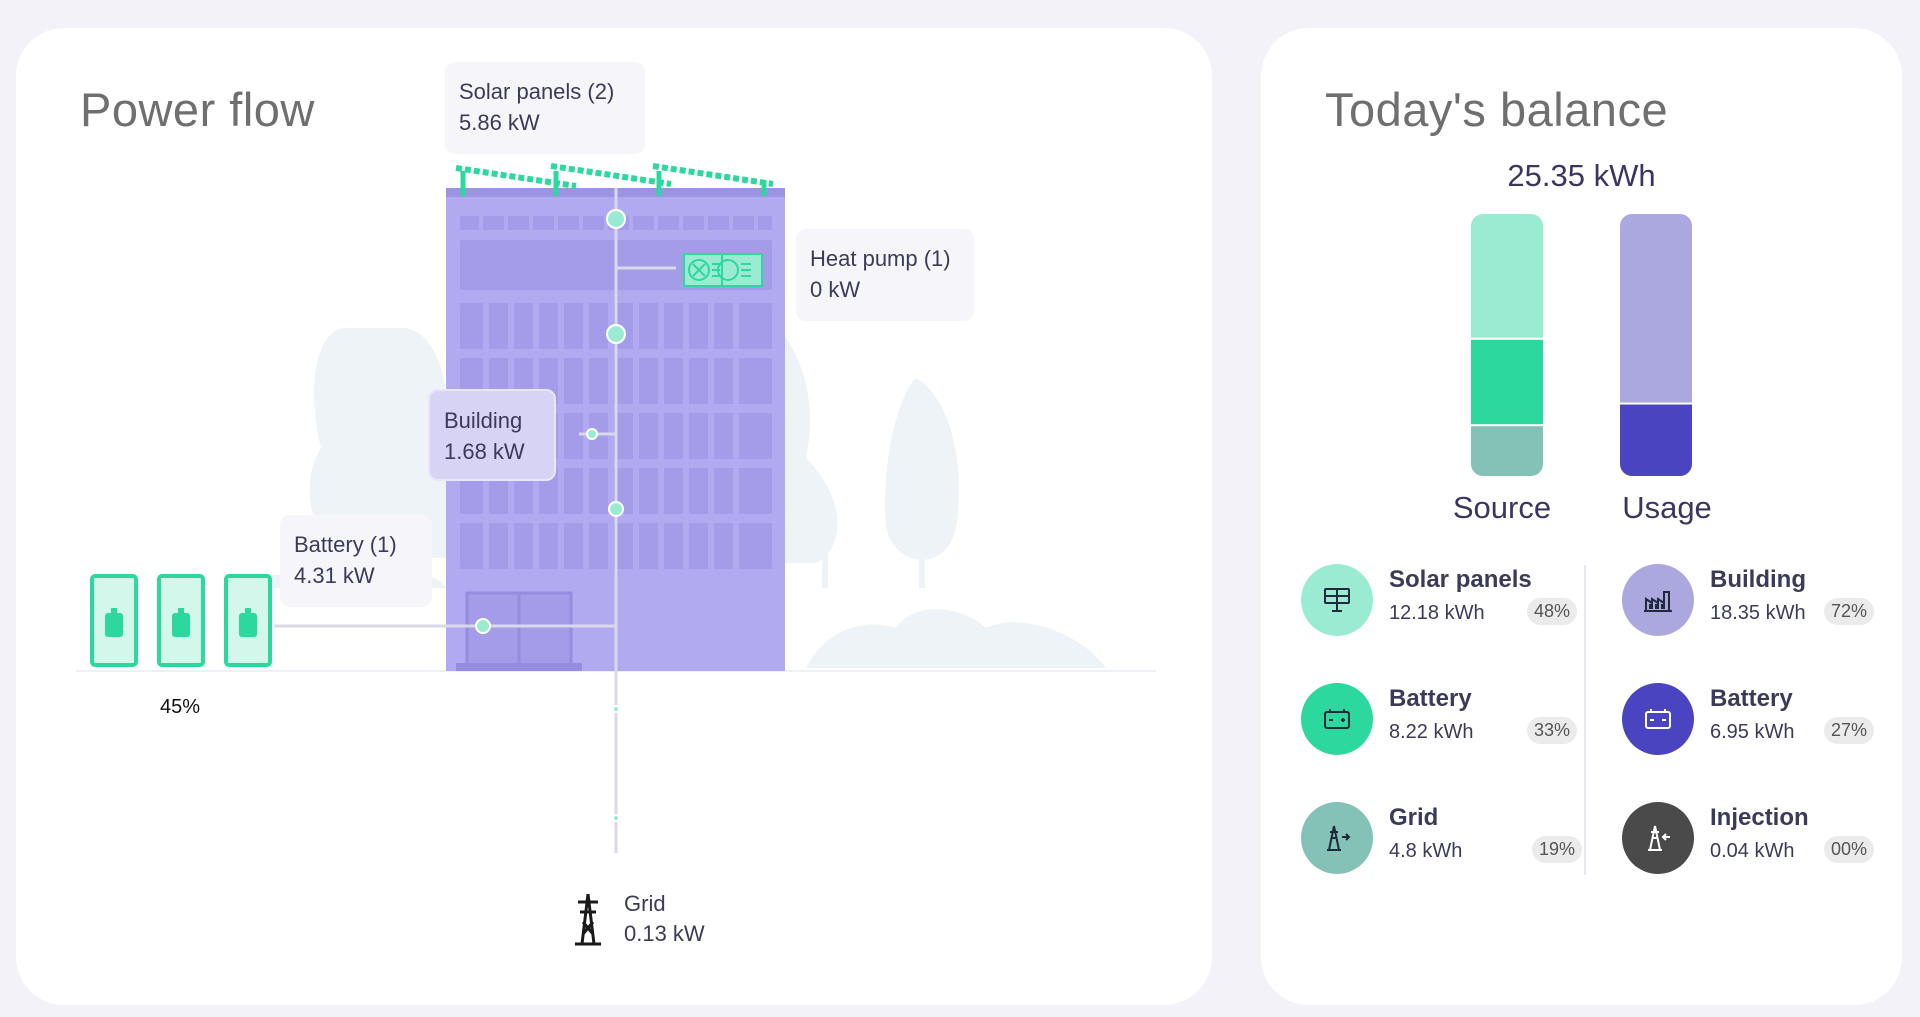  Describe the element at coordinates (1581, 345) in the screenshot. I see `balance-bars` at that location.